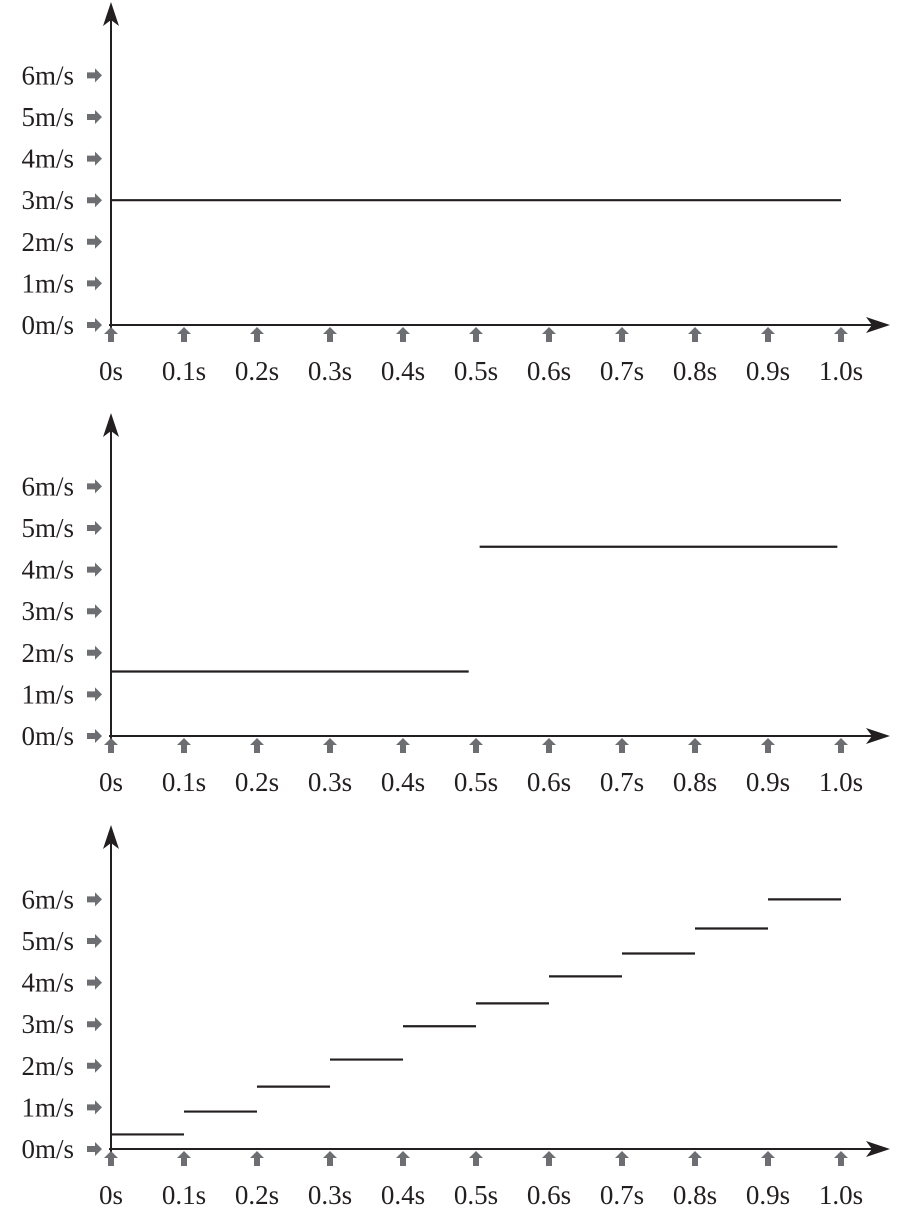 The image size is (906, 1211). What do you see at coordinates (841, 371) in the screenshot?
I see `x-tick-label: 1.0s` at bounding box center [841, 371].